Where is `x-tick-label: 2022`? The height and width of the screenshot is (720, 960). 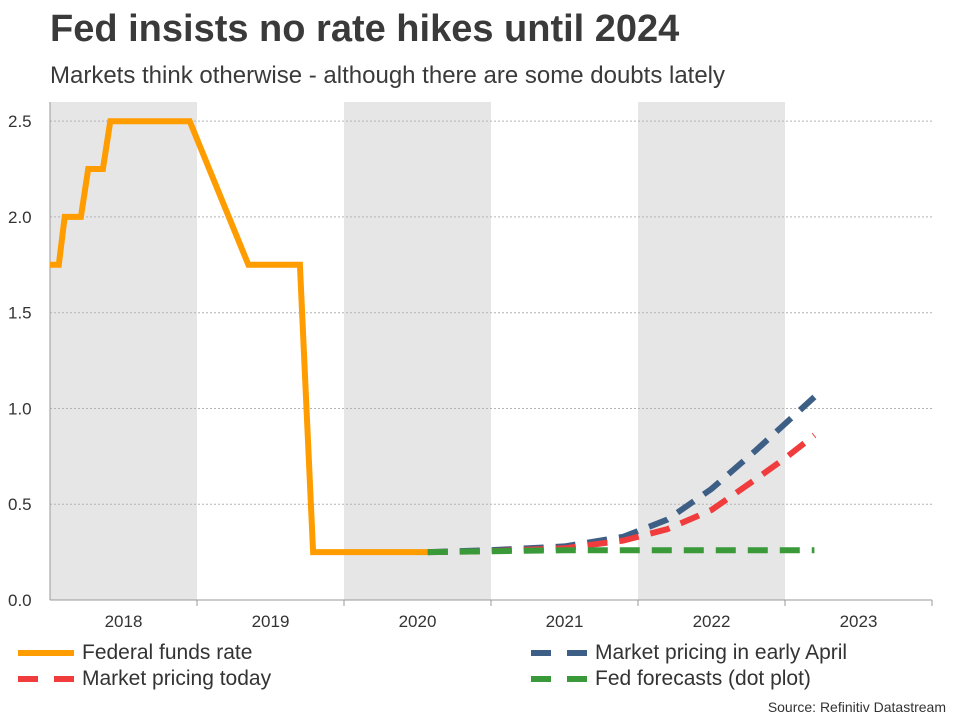 x-tick-label: 2022 is located at coordinates (712, 621).